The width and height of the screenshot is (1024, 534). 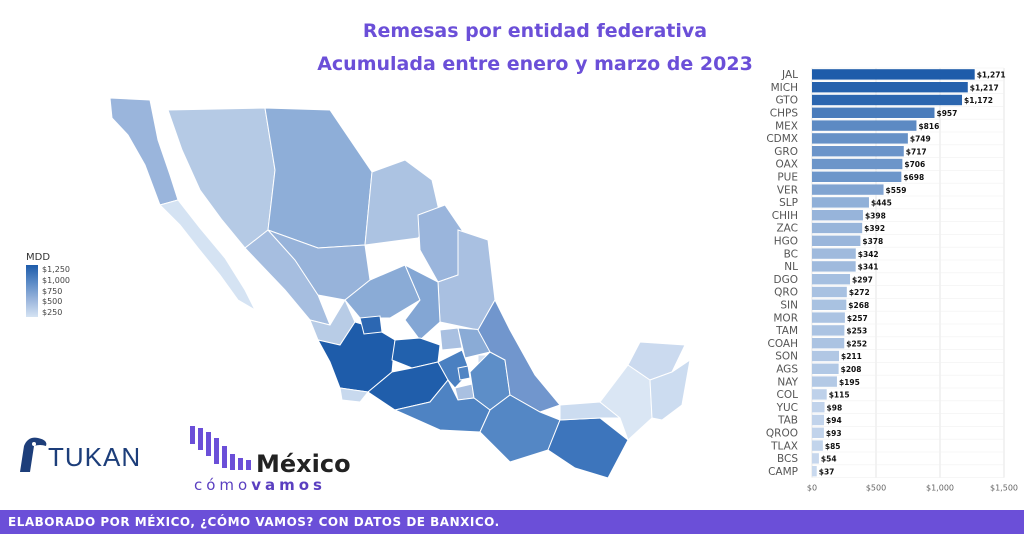 What do you see at coordinates (451, 339) in the screenshot?
I see `map-region-qro` at bounding box center [451, 339].